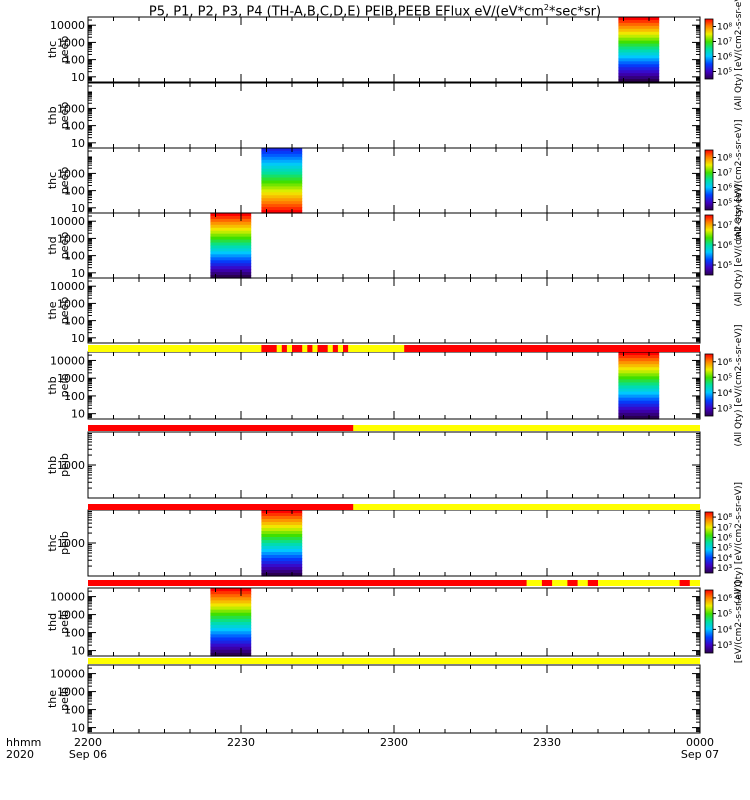  What do you see at coordinates (373, 311) in the screenshot?
I see `panel-5: 10 100 1000 10000 thepeeb` at bounding box center [373, 311].